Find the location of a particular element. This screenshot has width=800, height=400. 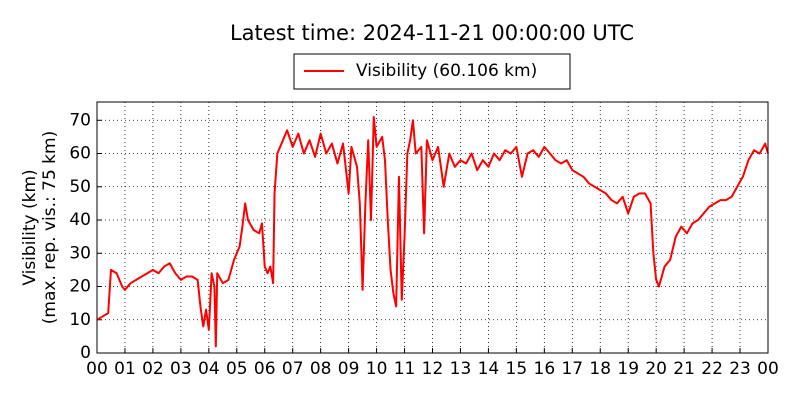

legend: Visibility (60.106 km) is located at coordinates (432, 71).